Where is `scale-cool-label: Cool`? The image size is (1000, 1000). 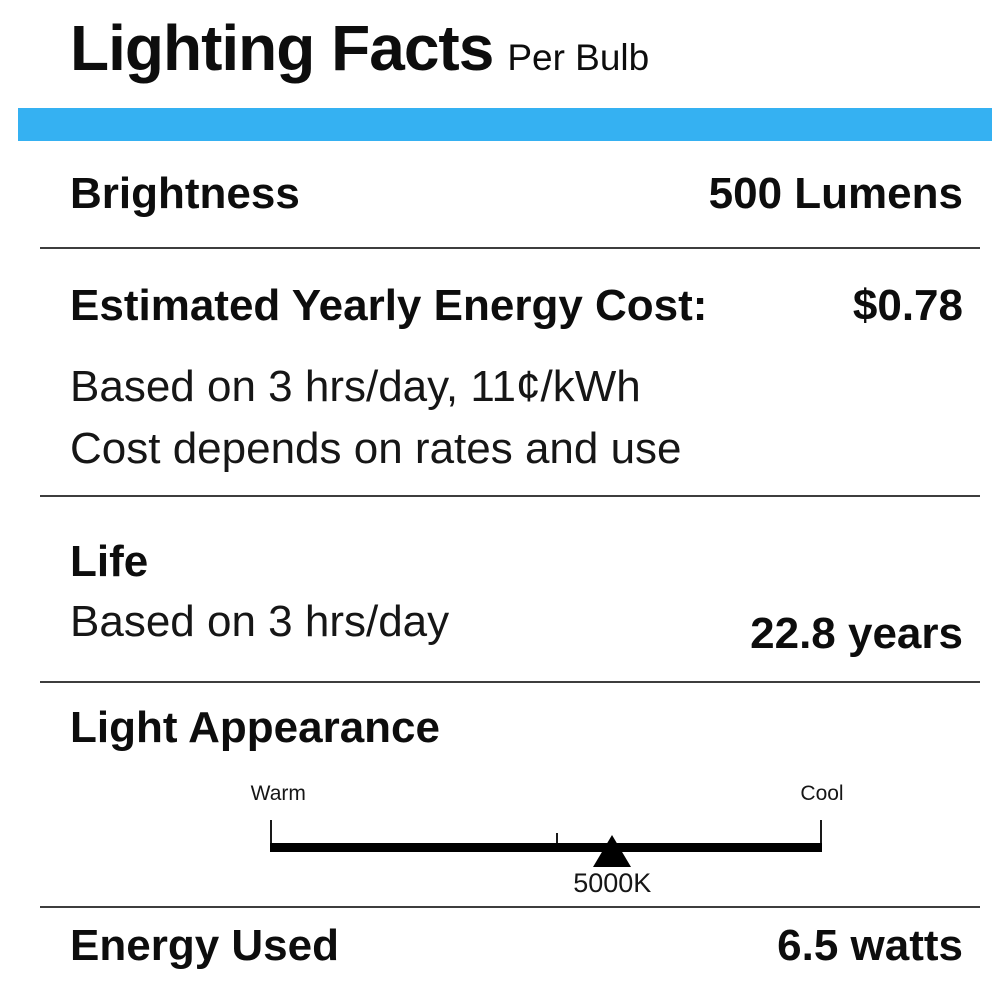 scale-cool-label: Cool is located at coordinates (822, 793).